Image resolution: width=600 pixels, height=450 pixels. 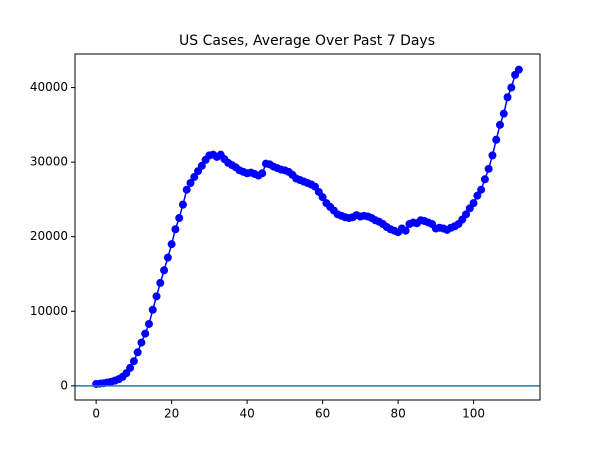 What do you see at coordinates (64, 385) in the screenshot?
I see `y-tick-label: 0` at bounding box center [64, 385].